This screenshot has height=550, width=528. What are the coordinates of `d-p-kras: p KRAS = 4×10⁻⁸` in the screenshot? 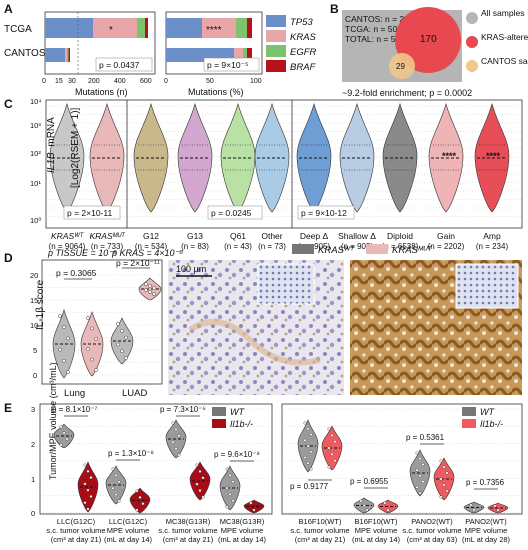 It's located at (147, 253).